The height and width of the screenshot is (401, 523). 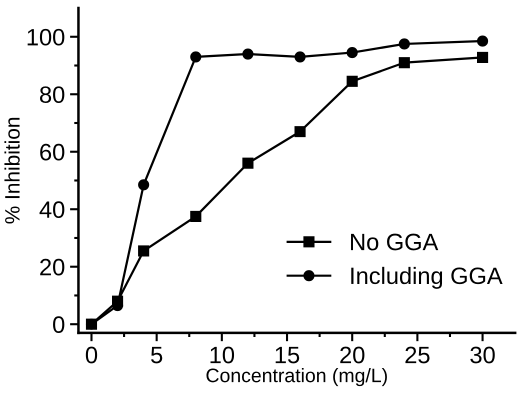 What do you see at coordinates (52, 95) in the screenshot?
I see `y-tick-label: 80` at bounding box center [52, 95].